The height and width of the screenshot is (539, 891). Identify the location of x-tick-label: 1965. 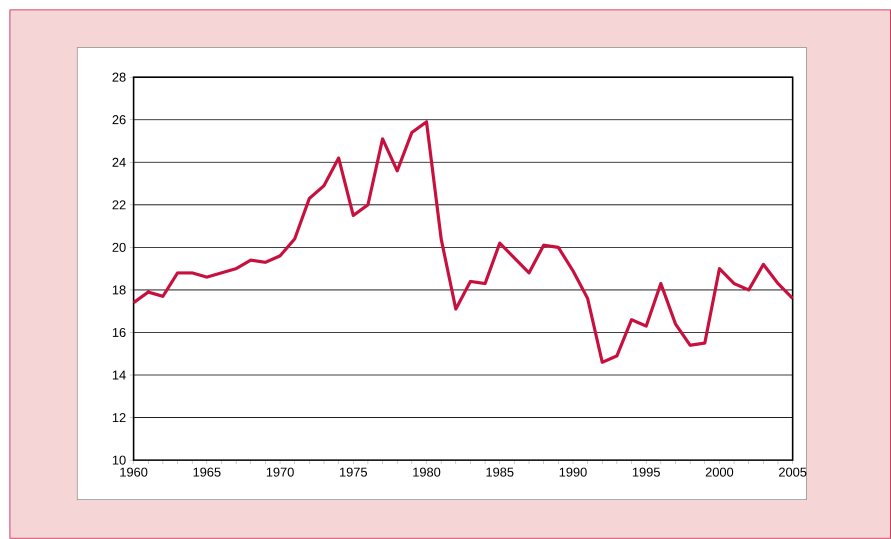
(207, 472).